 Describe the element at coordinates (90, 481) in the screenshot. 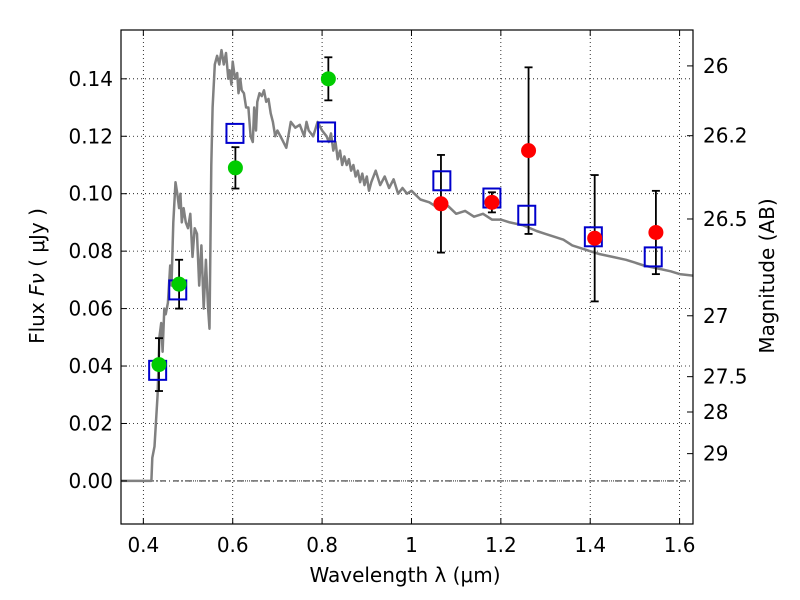

I see `y-tick-label: 0.00` at that location.